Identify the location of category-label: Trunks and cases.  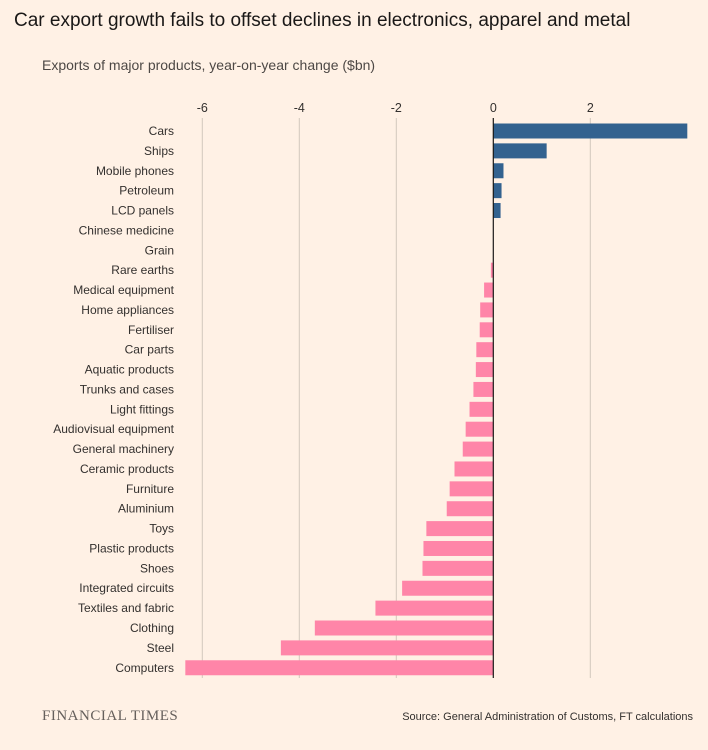
(127, 389).